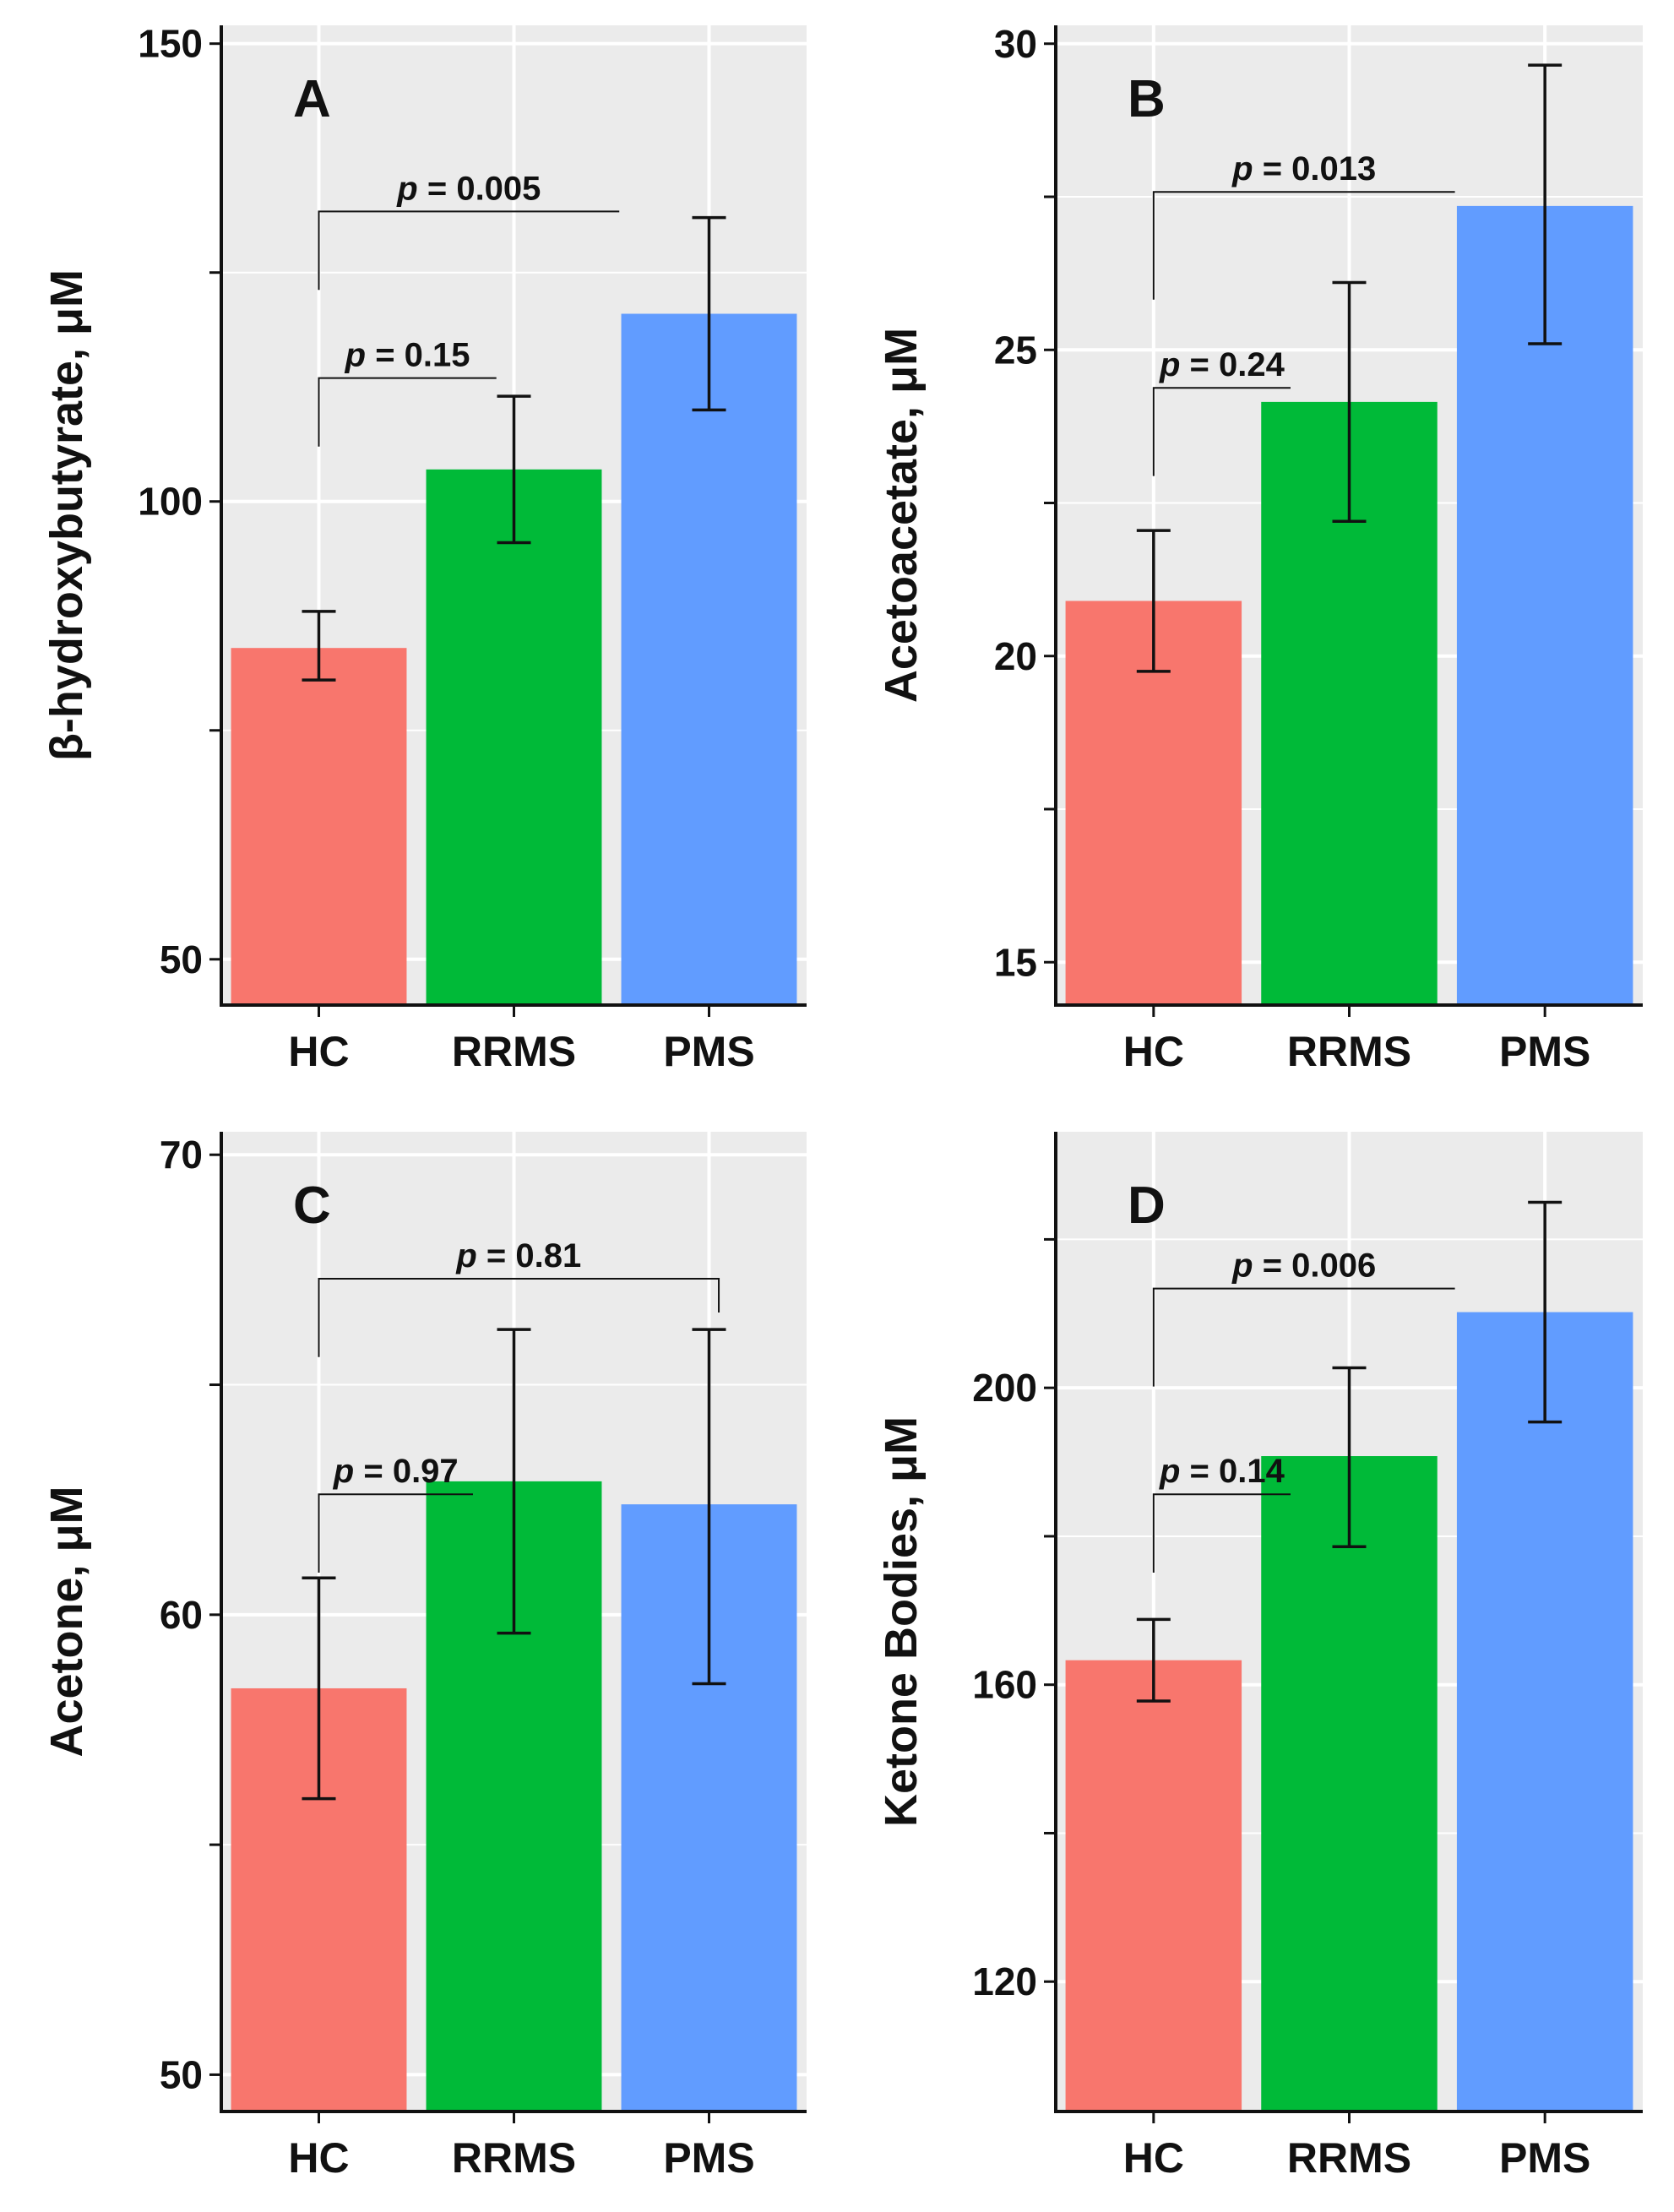  What do you see at coordinates (171, 502) in the screenshot?
I see `y-tick-label: 100` at bounding box center [171, 502].